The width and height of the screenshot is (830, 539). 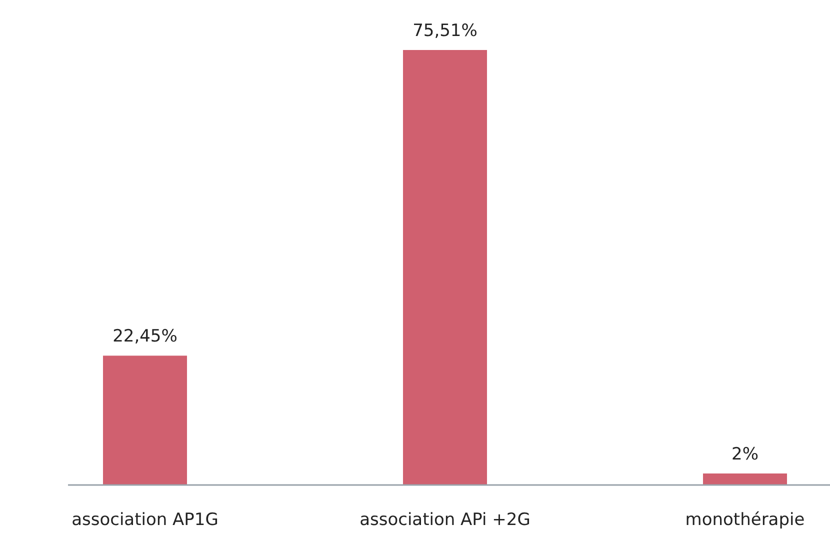 What do you see at coordinates (145, 336) in the screenshot?
I see `data-label: 22,45%` at bounding box center [145, 336].